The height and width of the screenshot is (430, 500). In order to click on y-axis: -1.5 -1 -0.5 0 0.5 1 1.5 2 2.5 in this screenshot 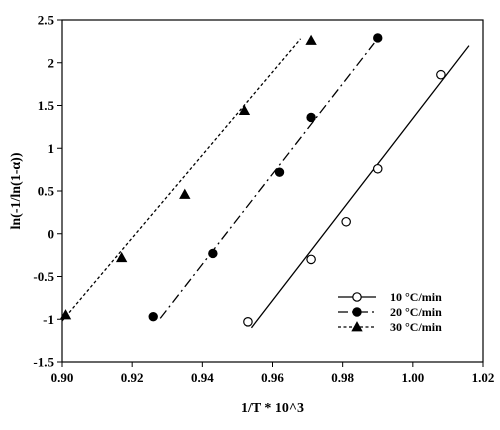, I will do `click(47, 191)`.